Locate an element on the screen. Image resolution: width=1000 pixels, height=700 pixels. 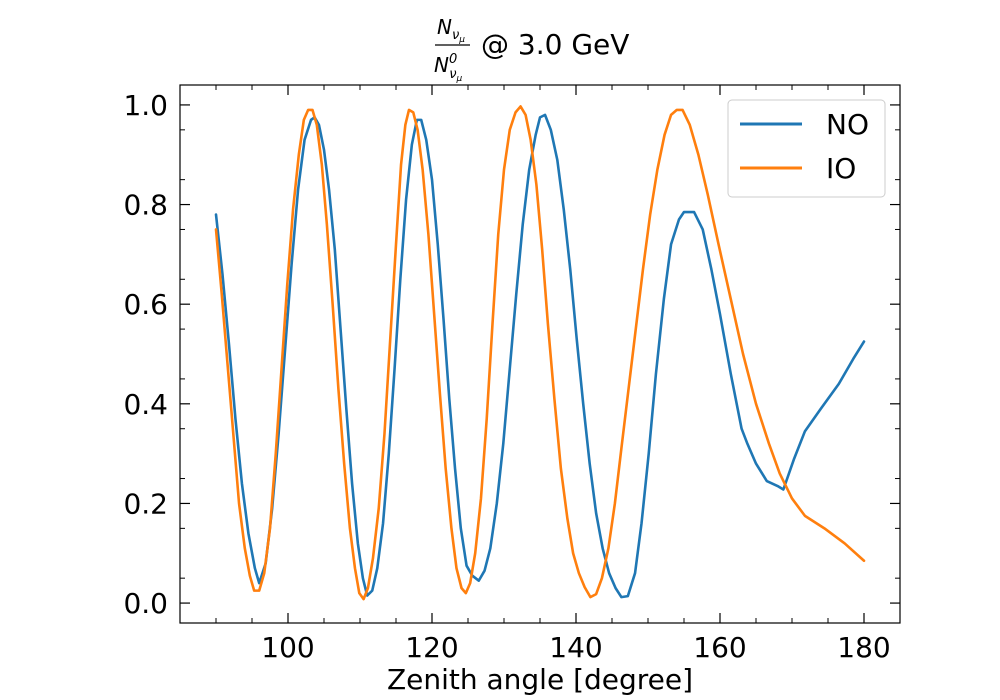
y-tick-label: 0.0 is located at coordinates (145, 603).